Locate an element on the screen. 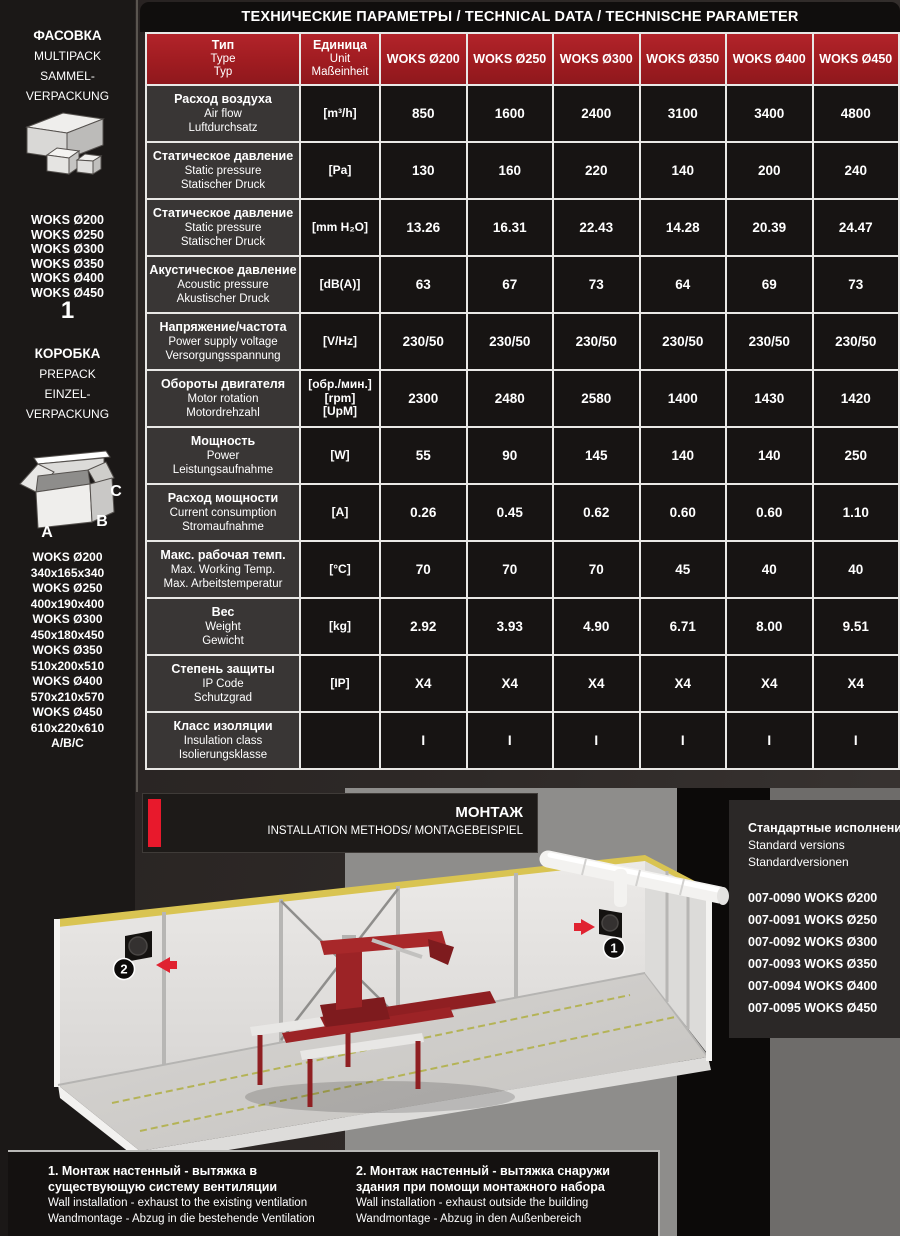 The width and height of the screenshot is (900, 1236). box-dimension-line: WOKS Ø250 is located at coordinates (67, 588).